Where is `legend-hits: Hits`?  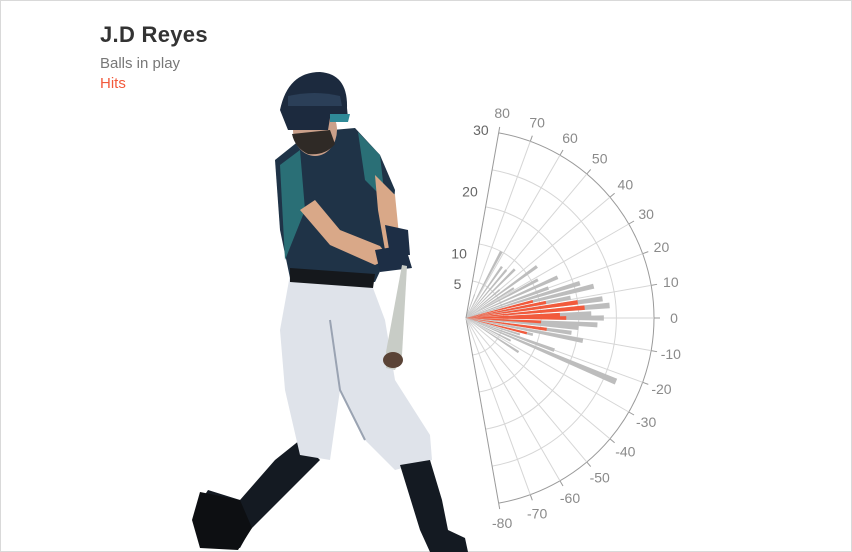
legend-hits: Hits is located at coordinates (113, 83).